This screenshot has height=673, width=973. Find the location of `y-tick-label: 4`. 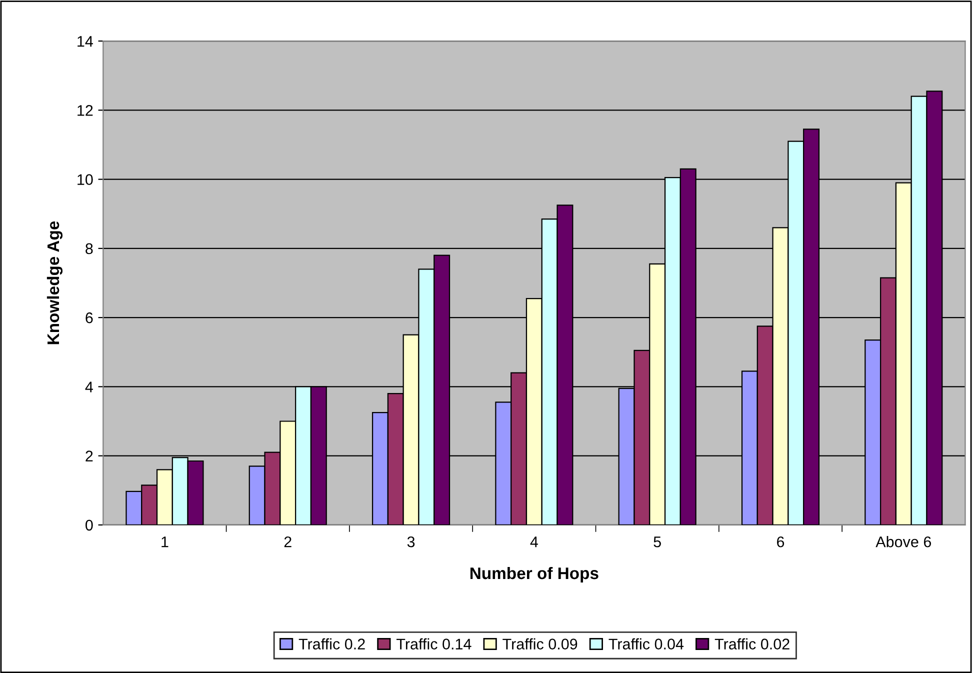

y-tick-label: 4 is located at coordinates (89, 387).